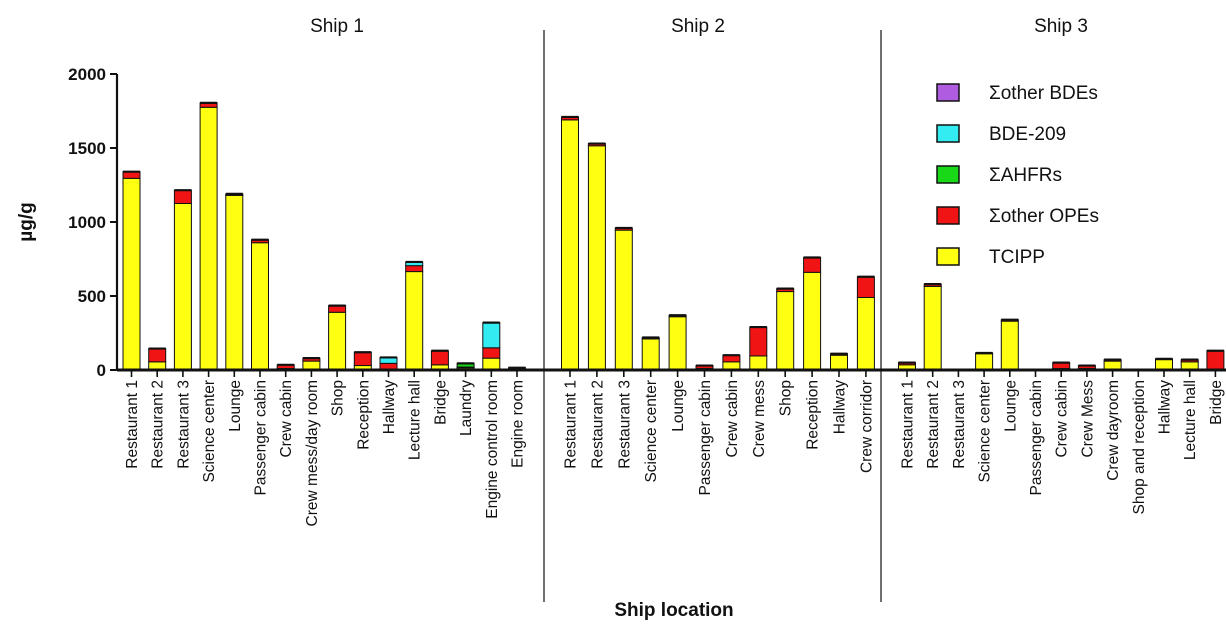 The image size is (1226, 624). What do you see at coordinates (101, 370) in the screenshot?
I see `y-tick-label: 0` at bounding box center [101, 370].